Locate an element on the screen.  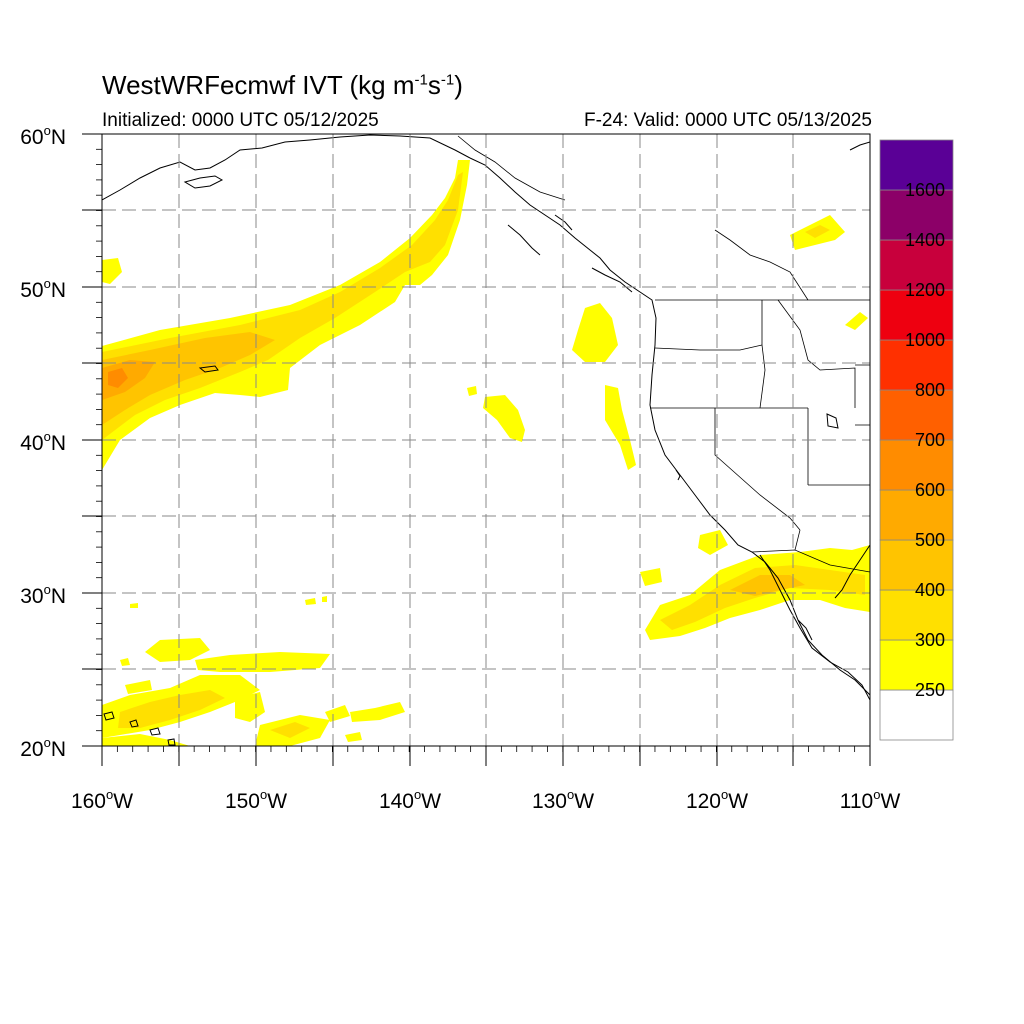
lon-label-150w: 150oW is located at coordinates (256, 800).